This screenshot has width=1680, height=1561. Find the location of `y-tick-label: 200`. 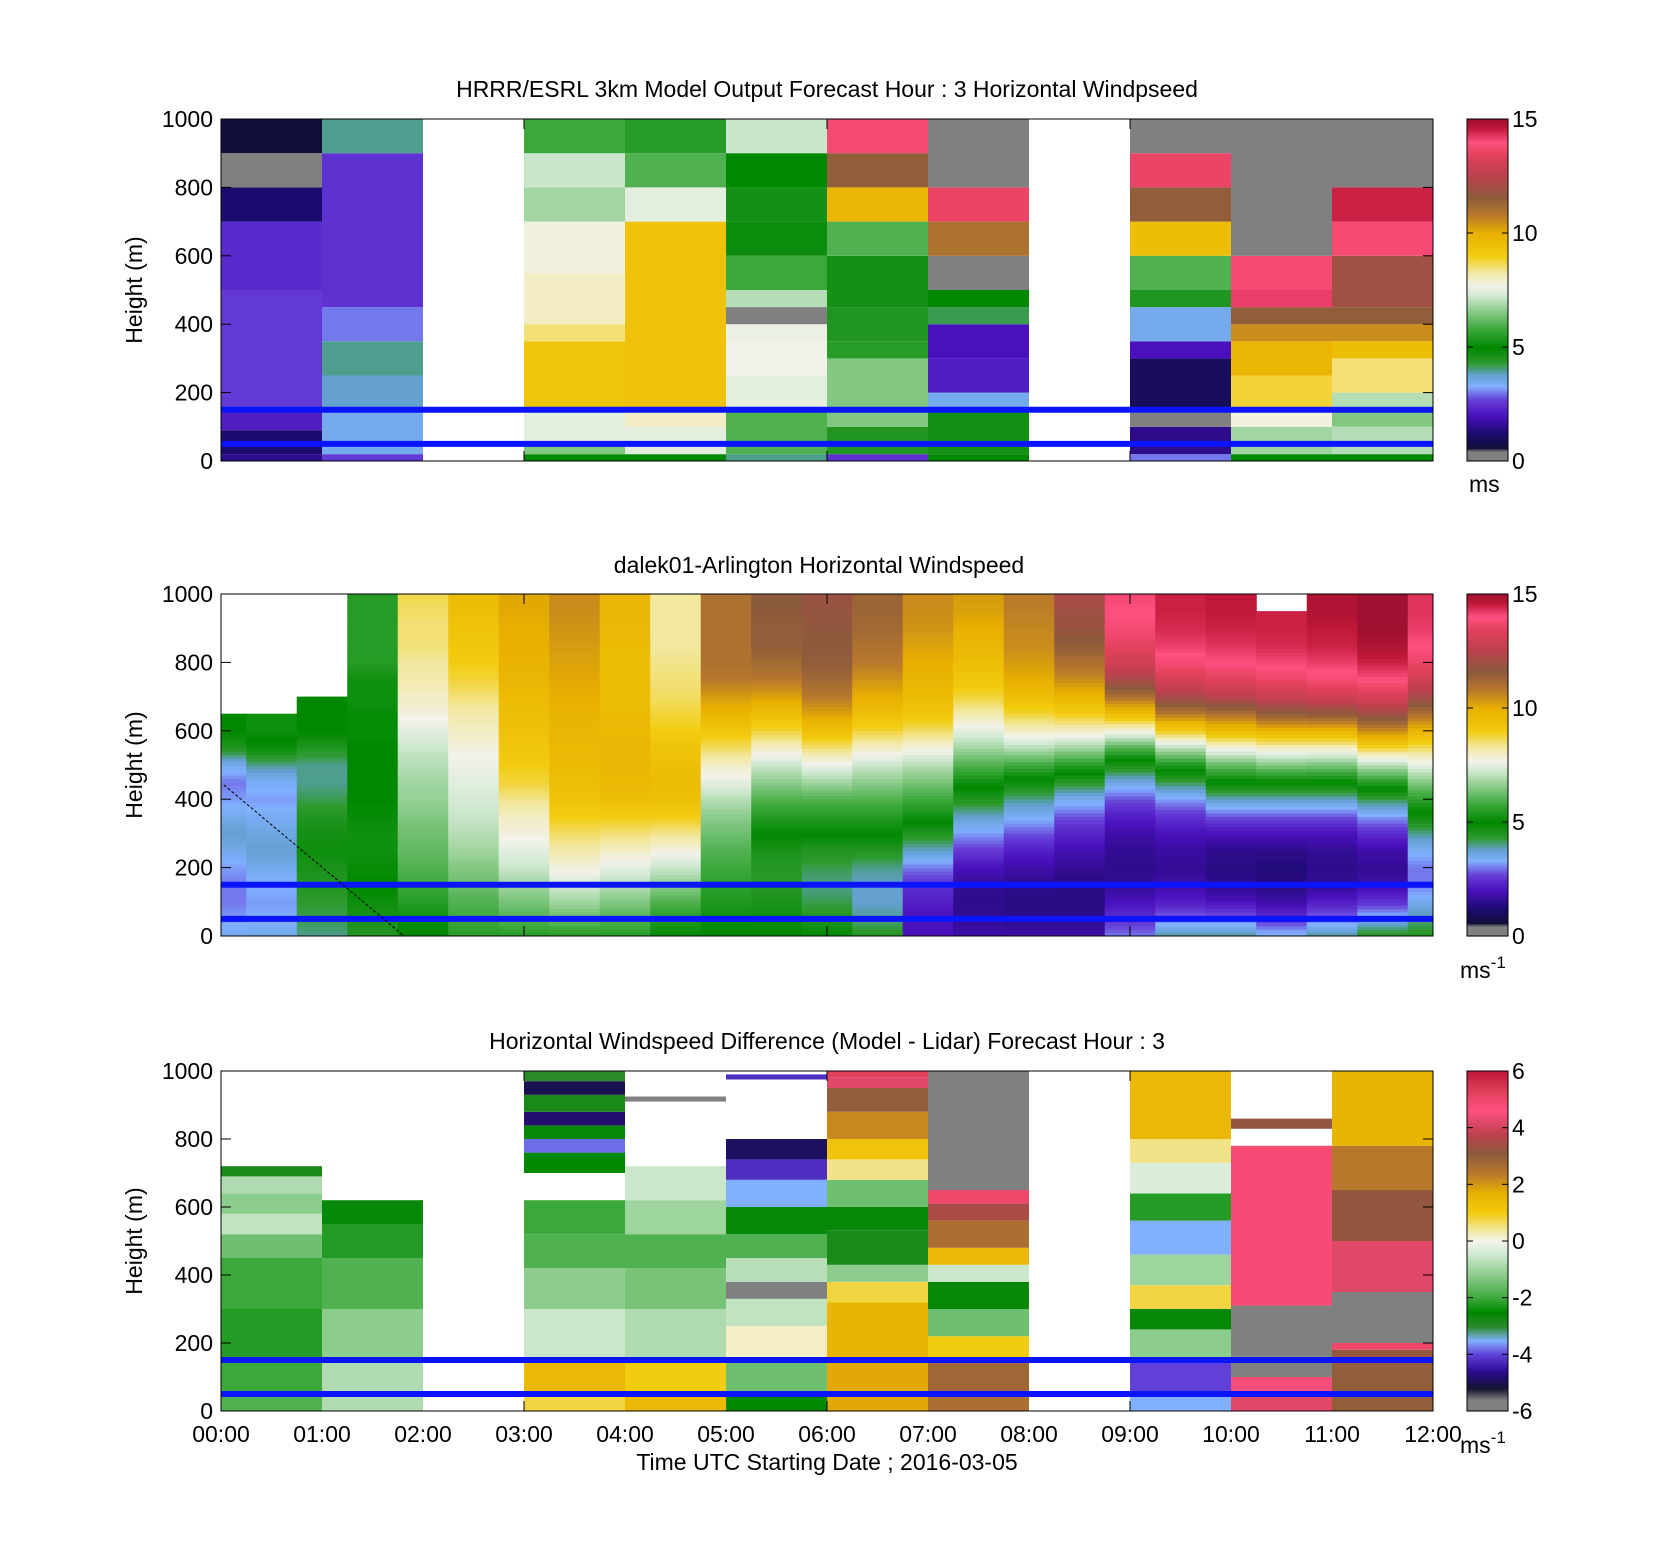

y-tick-label: 200 is located at coordinates (194, 393).